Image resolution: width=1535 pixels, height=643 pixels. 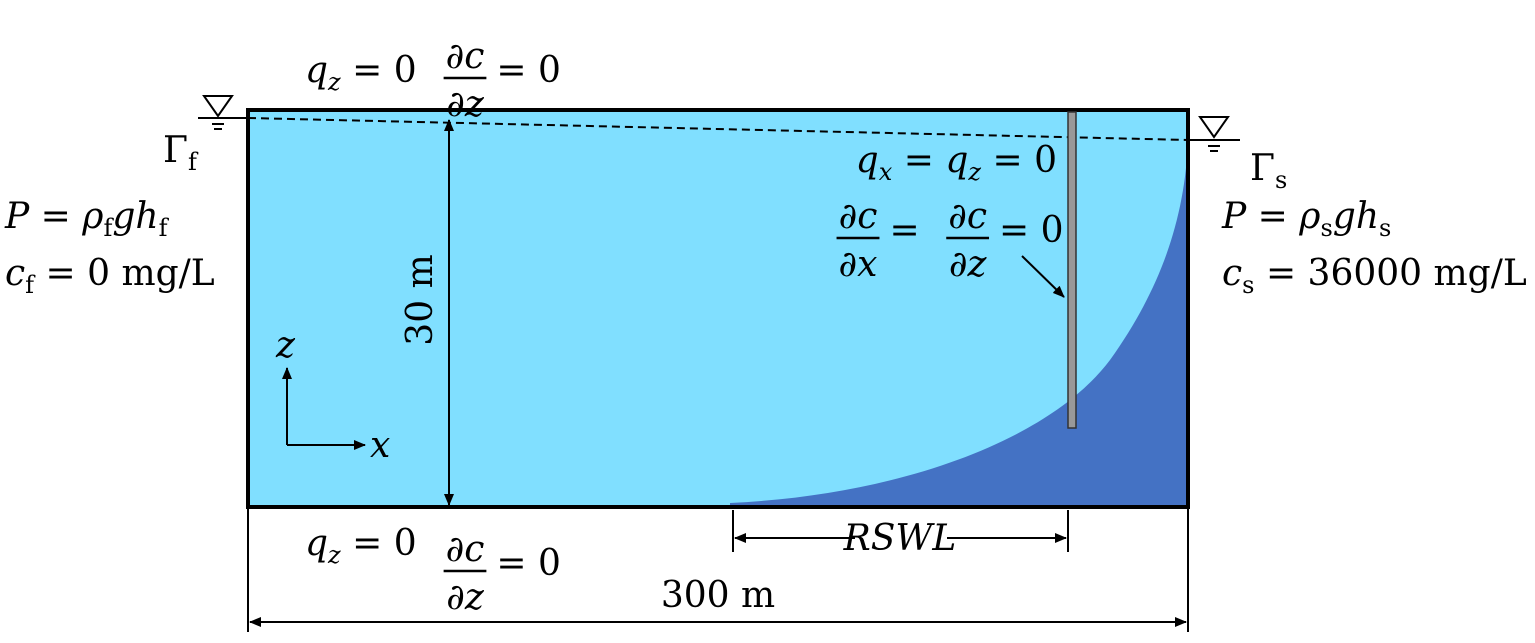 I want to click on formula: P = ρfghf, so click(x=87, y=219).